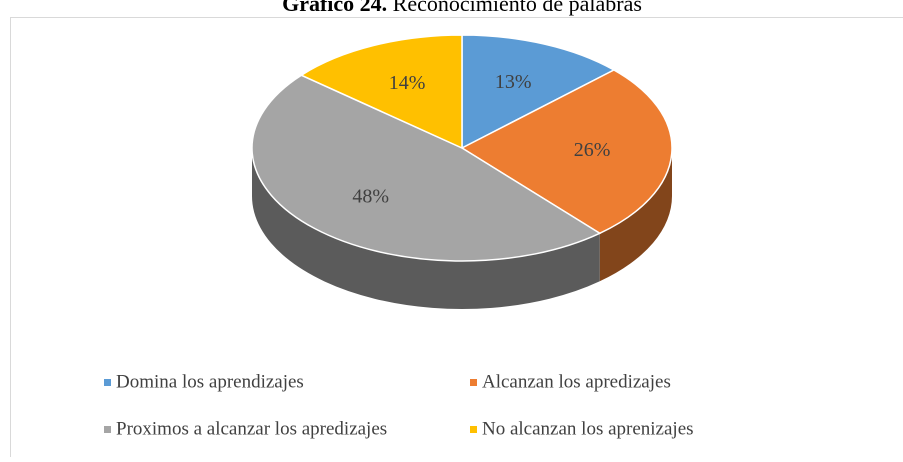 This screenshot has height=462, width=903. What do you see at coordinates (588, 428) in the screenshot?
I see `legend-label: No alcanzan los aprenizajes` at bounding box center [588, 428].